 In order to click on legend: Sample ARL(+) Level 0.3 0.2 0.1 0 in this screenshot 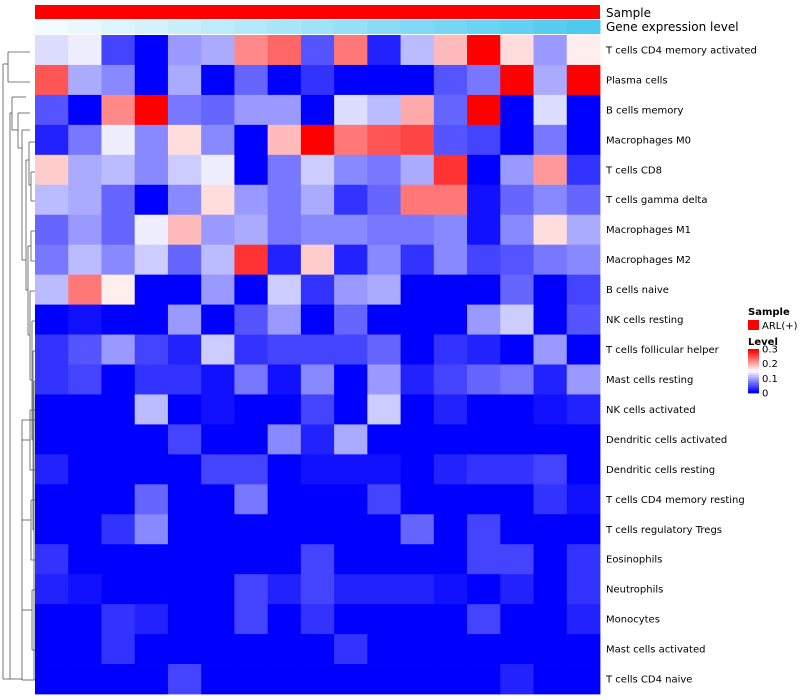, I will do `click(773, 353)`.